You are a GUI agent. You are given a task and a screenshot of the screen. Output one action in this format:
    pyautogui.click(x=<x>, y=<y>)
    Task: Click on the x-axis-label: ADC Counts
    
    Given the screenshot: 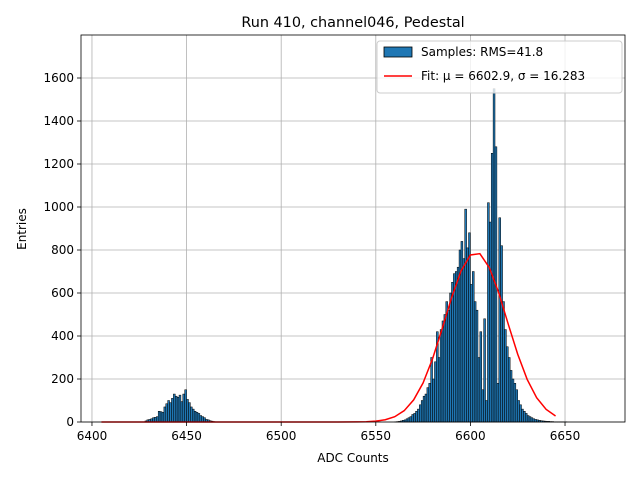 What is the action you would take?
    pyautogui.click(x=353, y=458)
    